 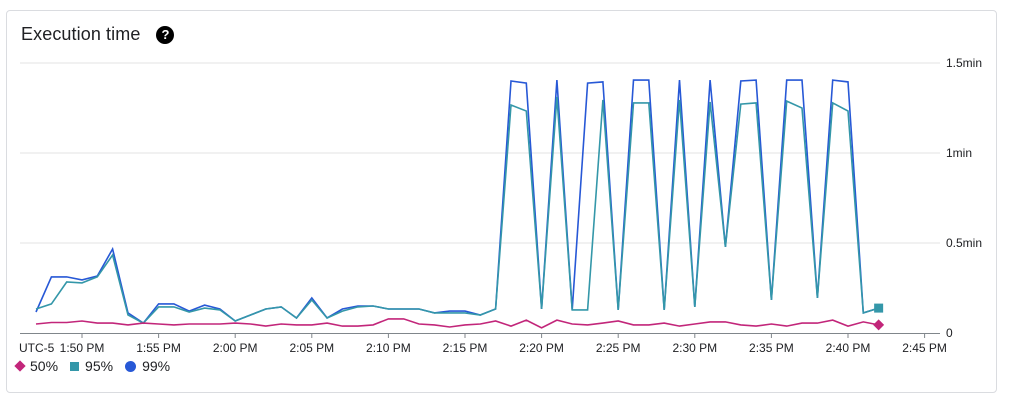 I want to click on x-tick-label: 2:15 PM, so click(x=465, y=348).